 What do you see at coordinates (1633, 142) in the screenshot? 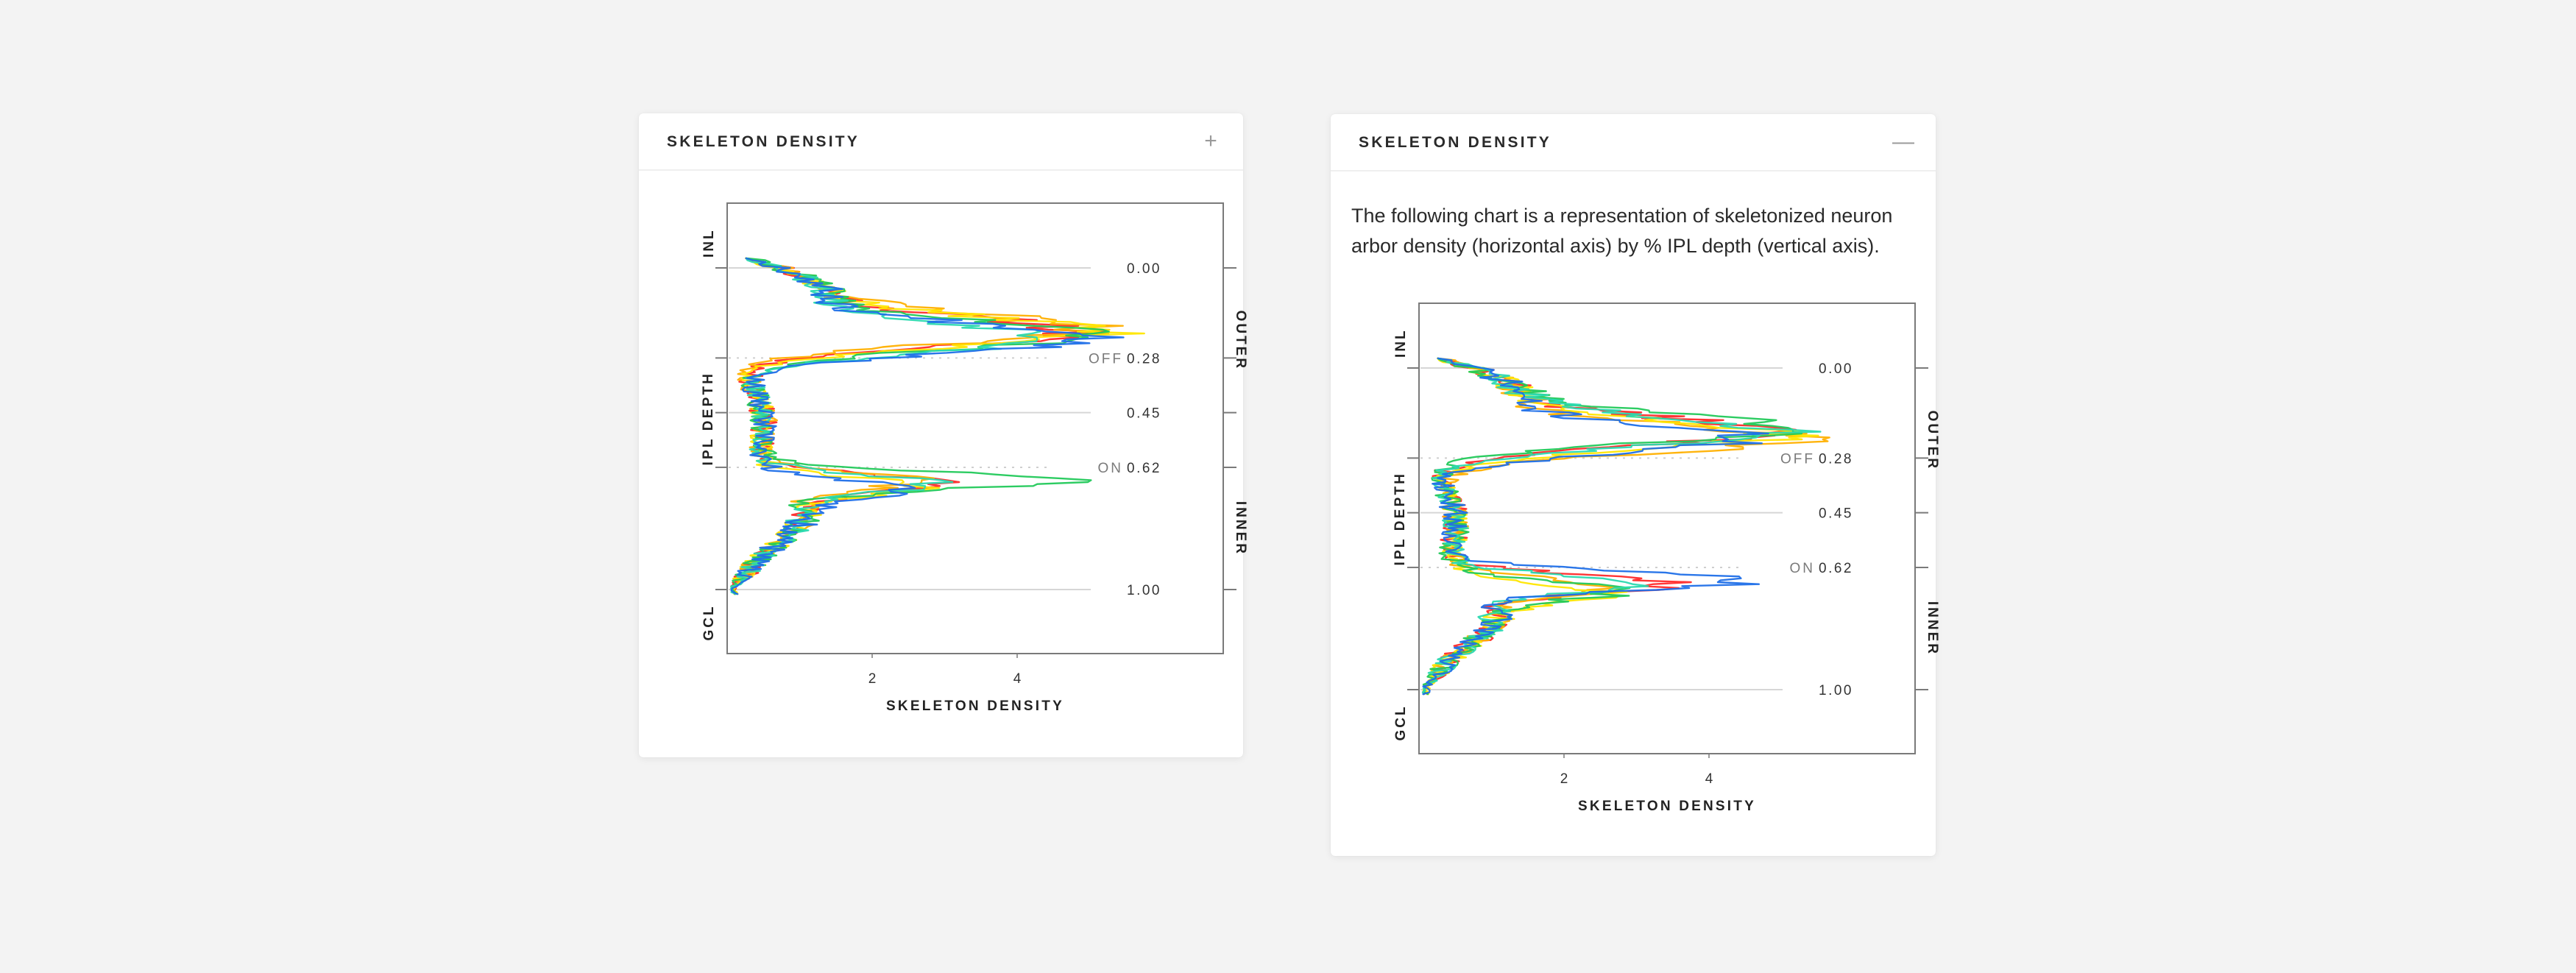
I see `card-header: SKELETON DENSITY —` at bounding box center [1633, 142].